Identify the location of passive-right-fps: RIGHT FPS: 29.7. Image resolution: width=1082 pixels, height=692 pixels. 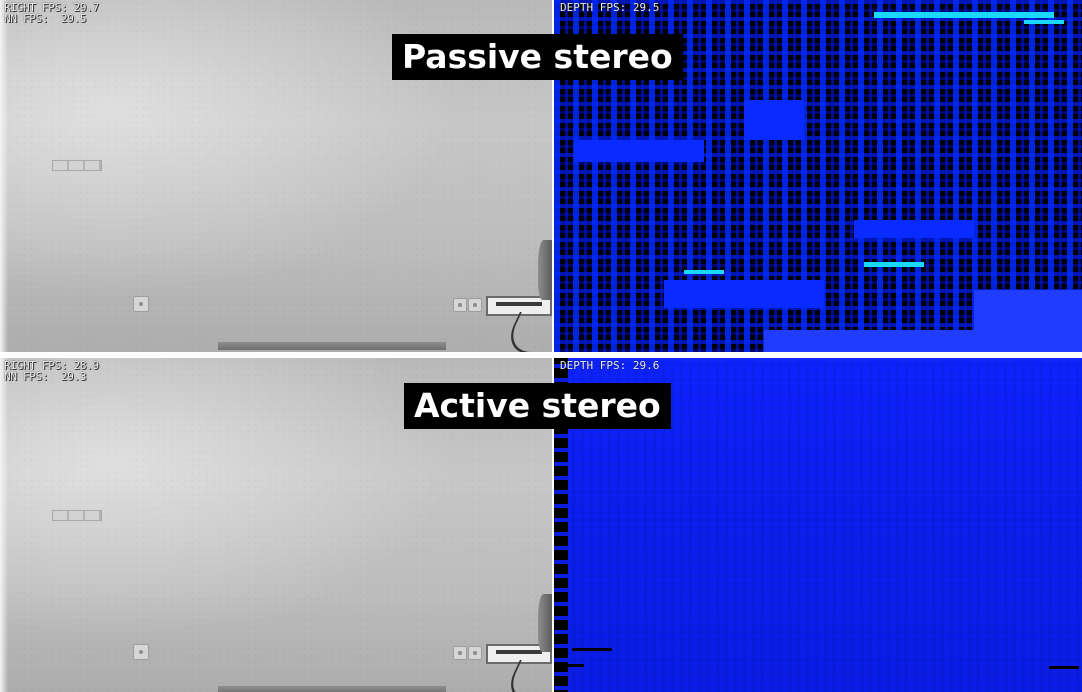
(51, 7).